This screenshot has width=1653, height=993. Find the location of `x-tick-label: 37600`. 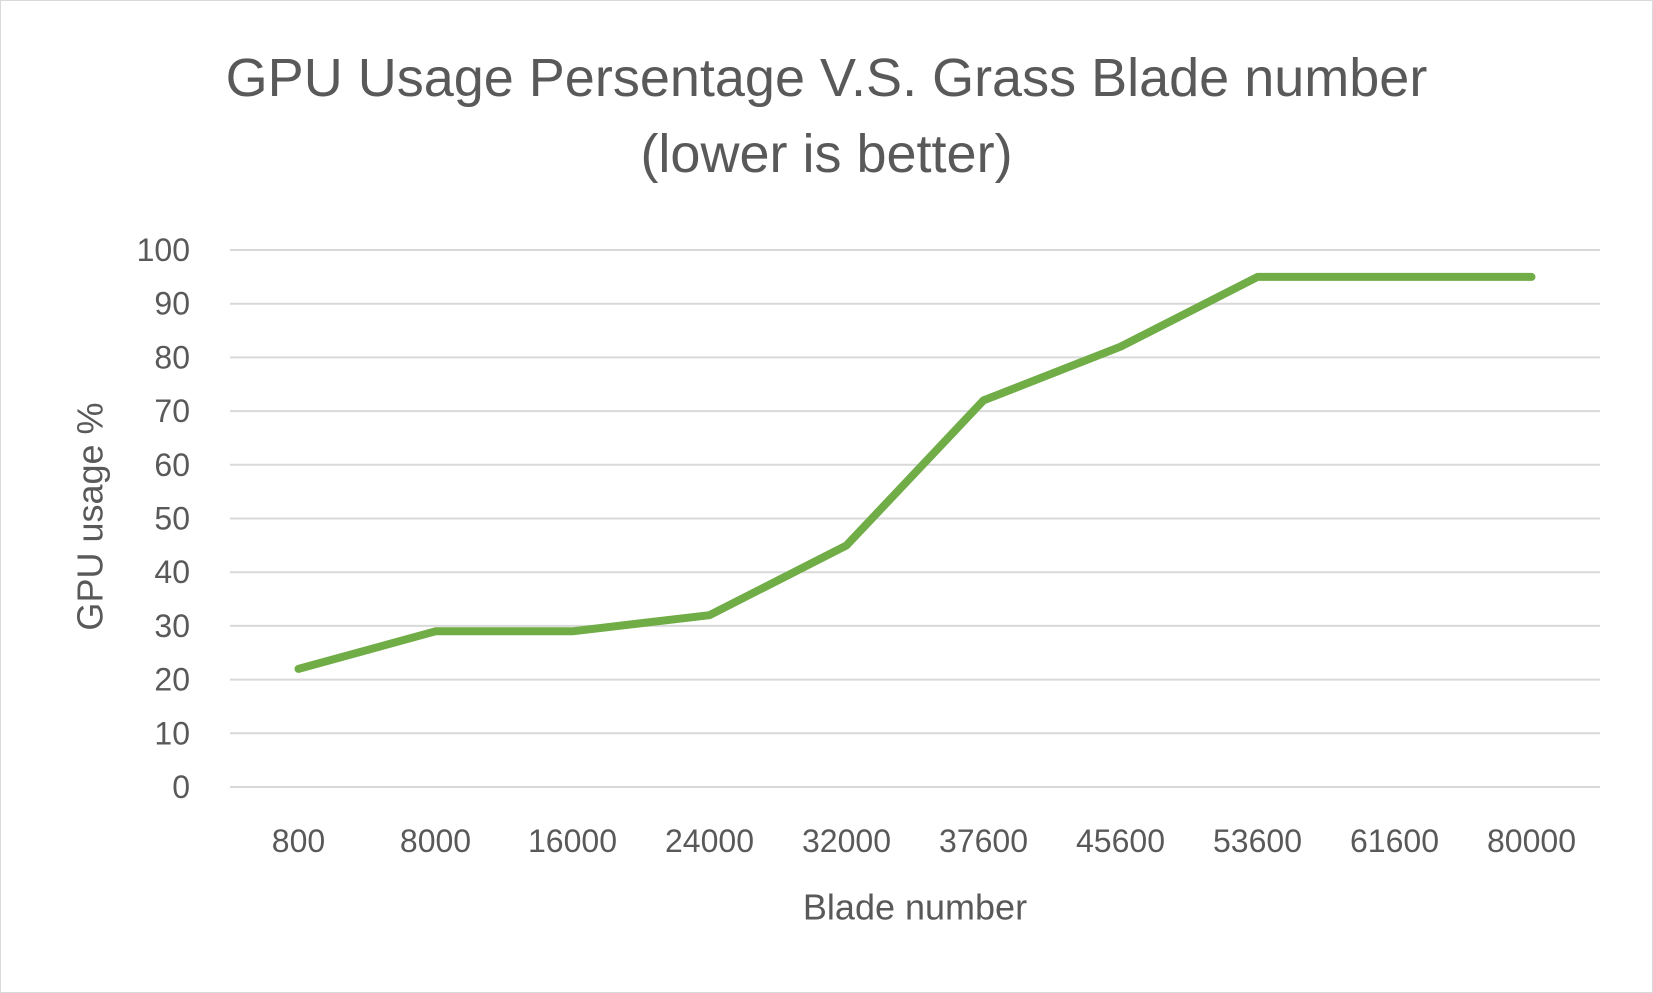

x-tick-label: 37600 is located at coordinates (983, 841).